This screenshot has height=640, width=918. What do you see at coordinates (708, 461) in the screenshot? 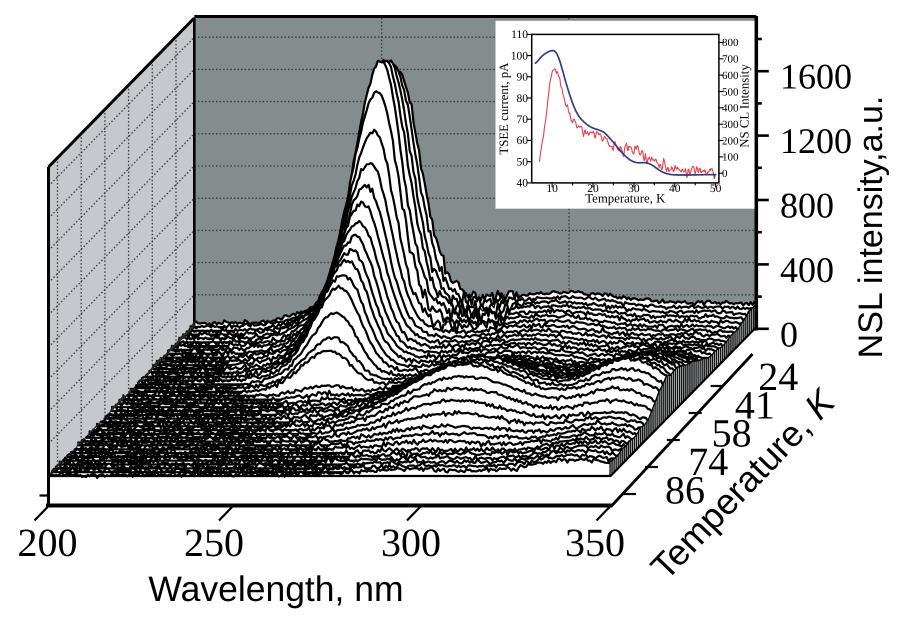
I see `svg-text: 74` at bounding box center [708, 461].